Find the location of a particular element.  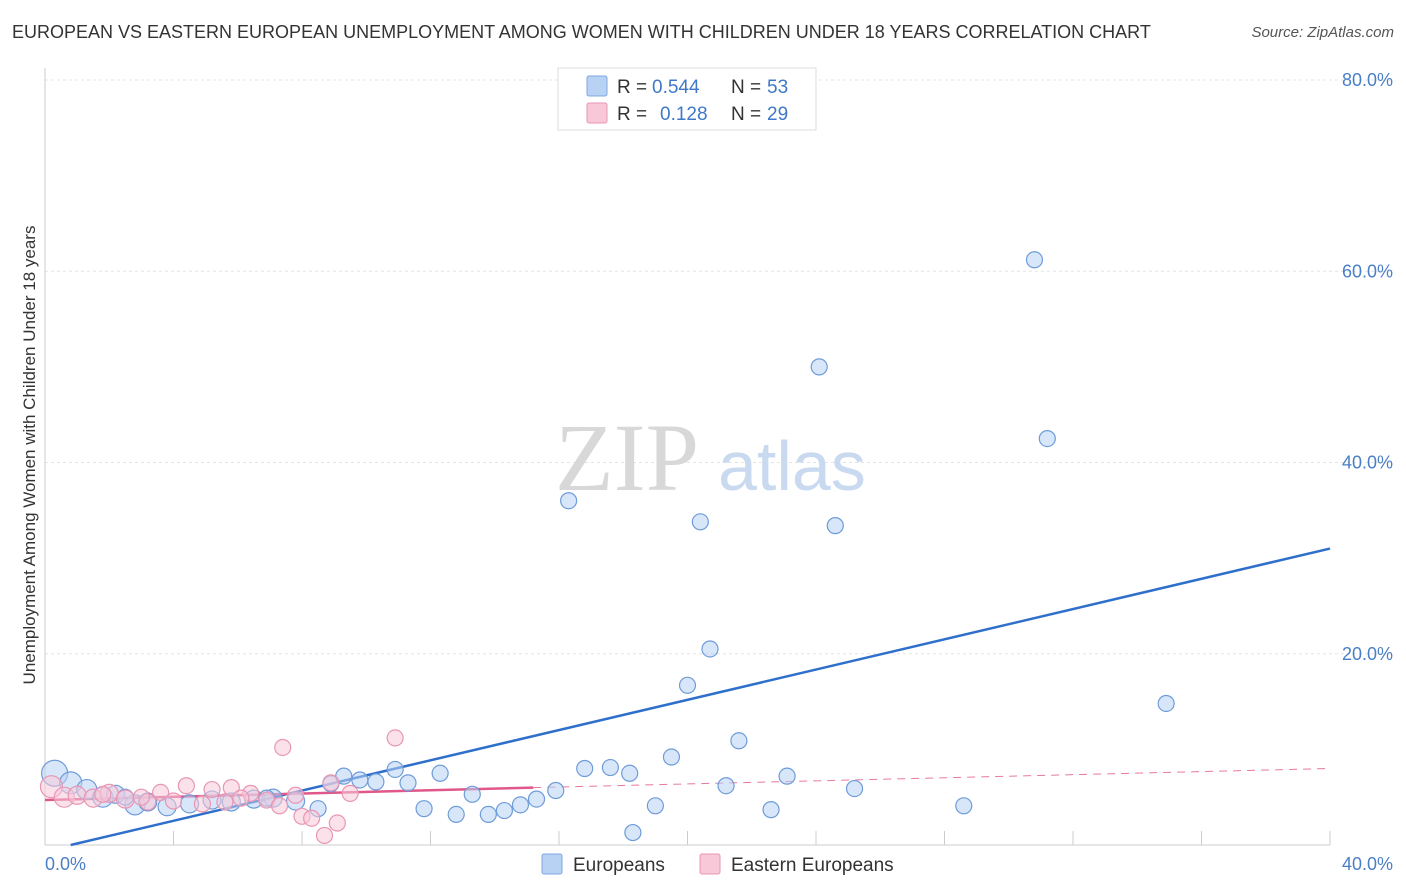

legend-r-value-2: 0.128 is located at coordinates (684, 114).